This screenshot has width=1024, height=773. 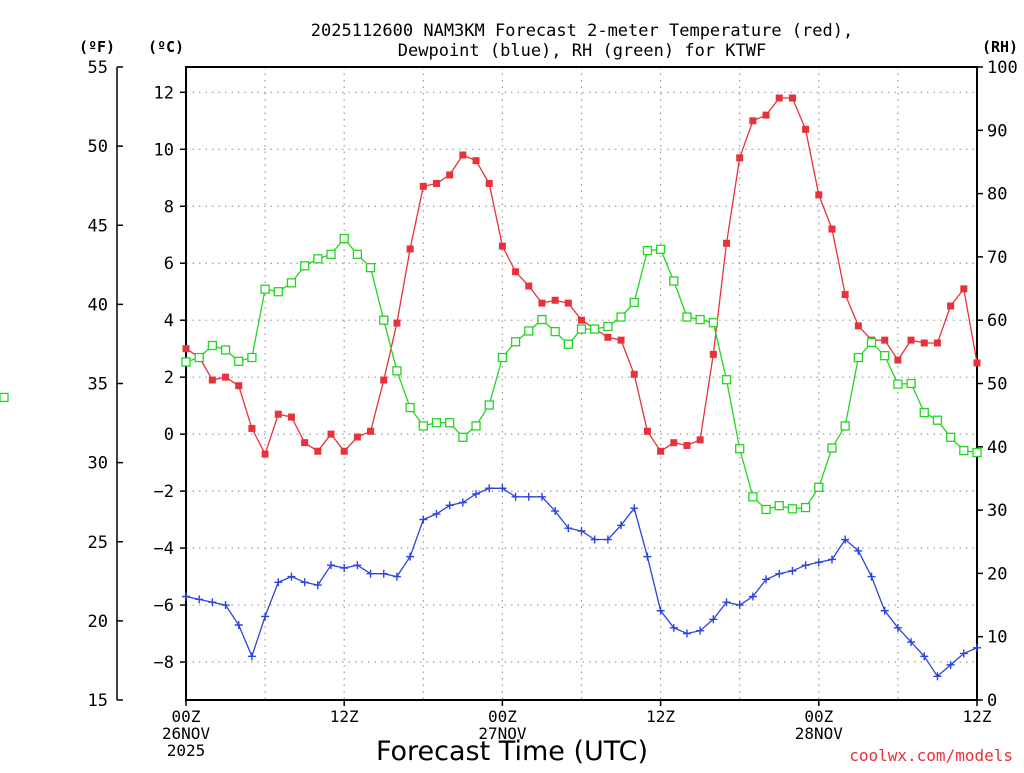 What do you see at coordinates (997, 321) in the screenshot?
I see `rh-tick-label: 60` at bounding box center [997, 321].